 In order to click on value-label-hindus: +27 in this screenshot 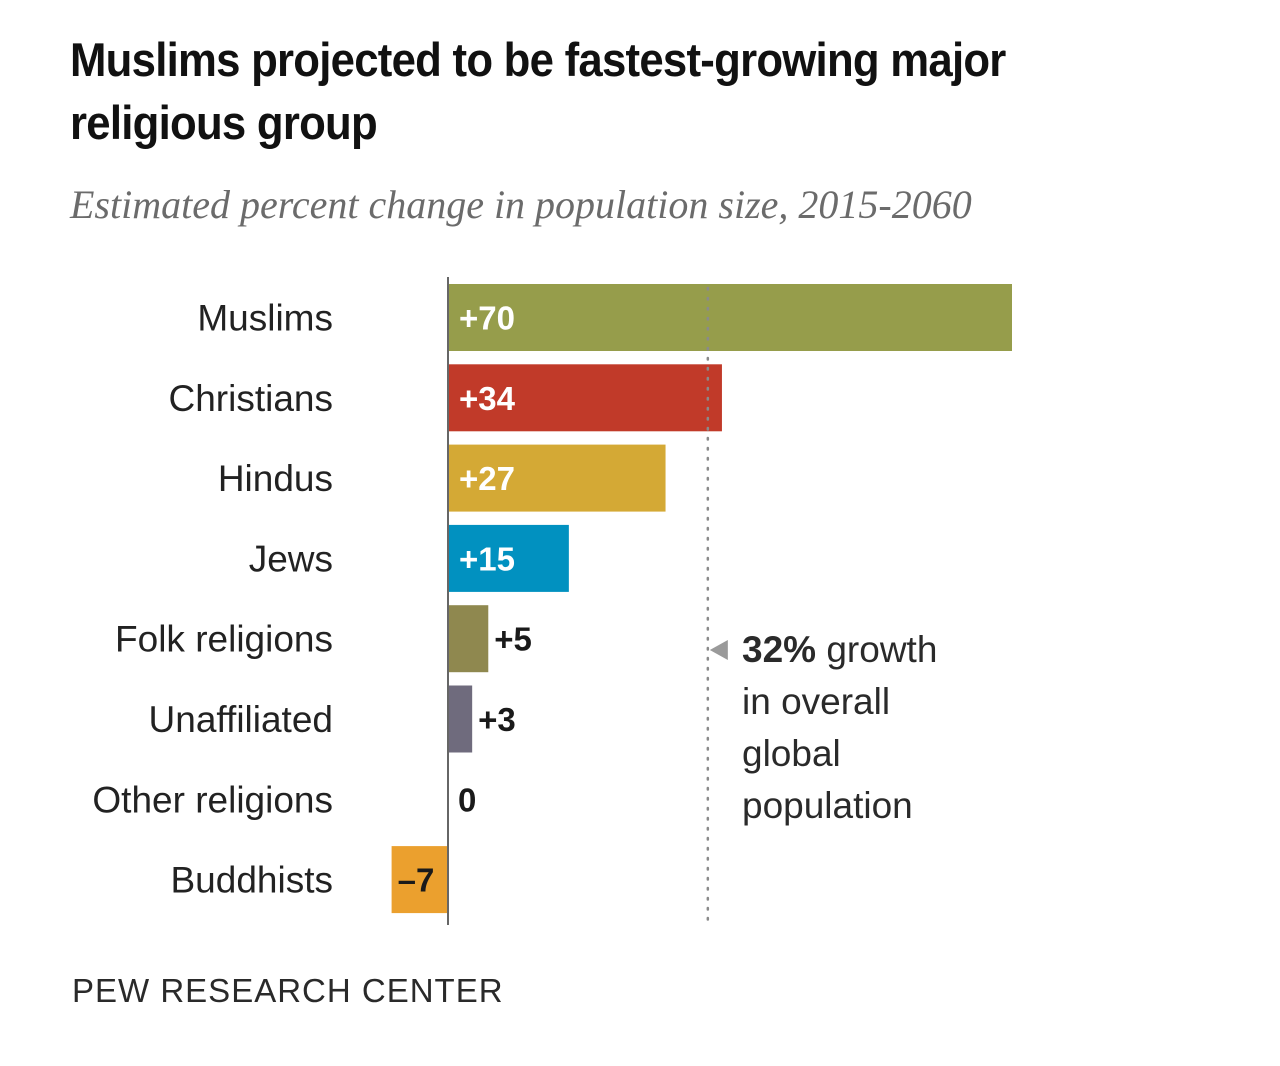, I will do `click(487, 478)`.